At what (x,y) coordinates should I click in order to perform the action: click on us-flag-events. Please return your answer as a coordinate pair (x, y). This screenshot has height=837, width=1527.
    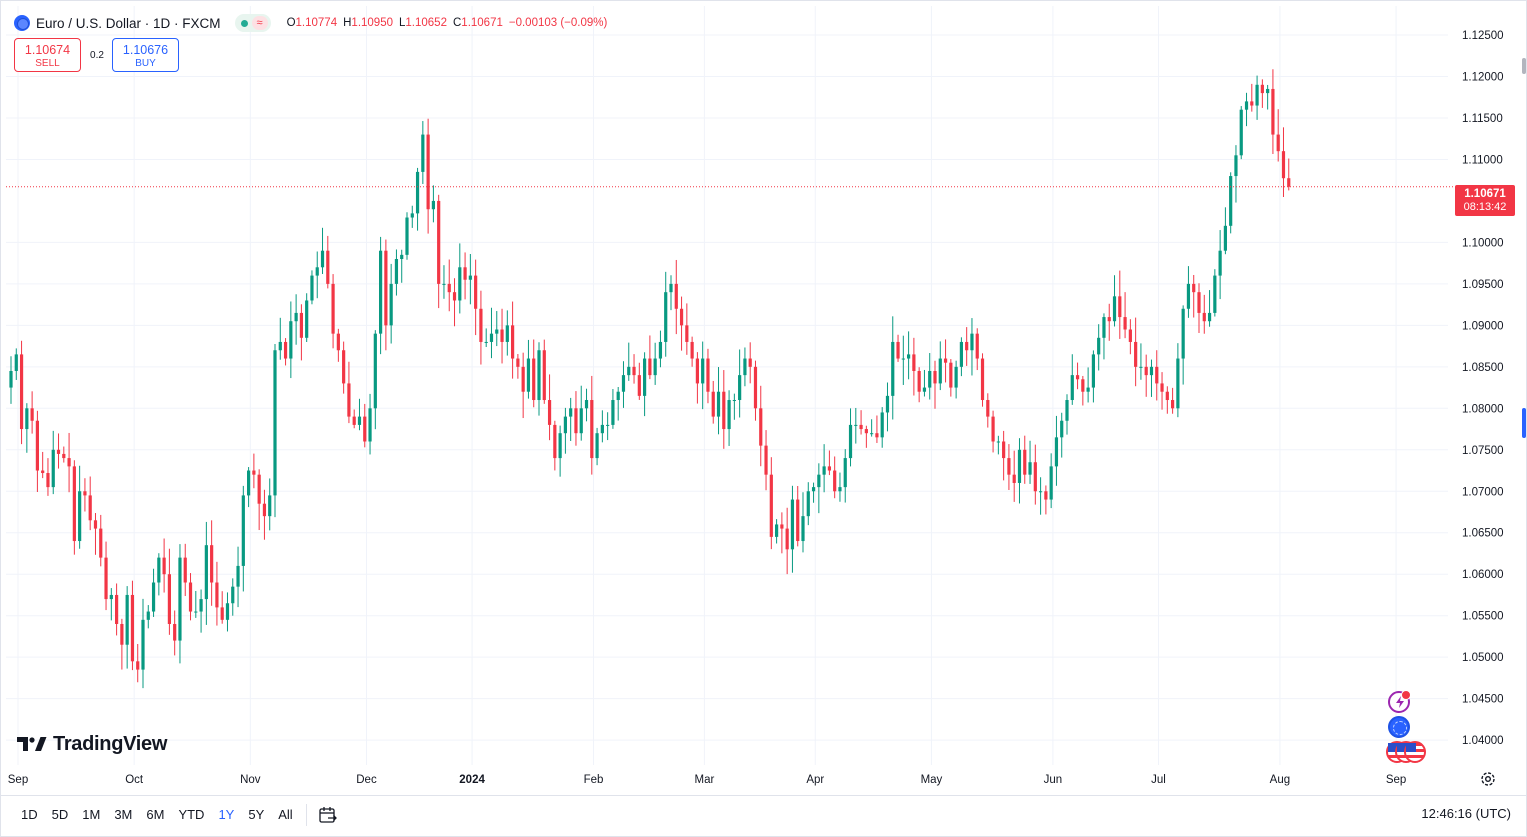
    Looking at the image, I should click on (1406, 752).